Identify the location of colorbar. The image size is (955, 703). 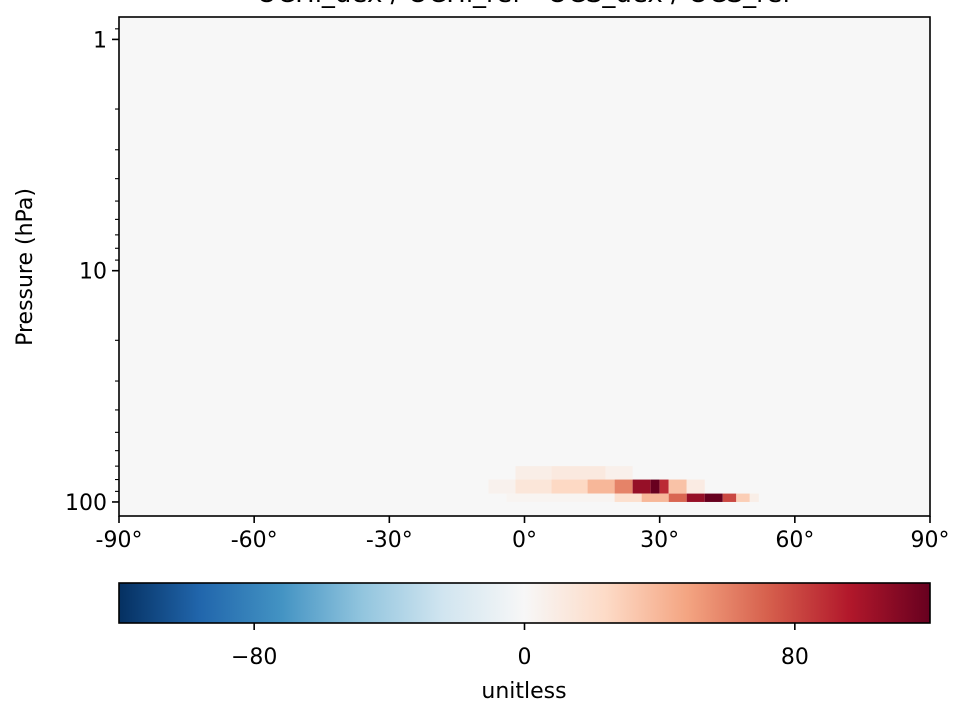
(524, 603).